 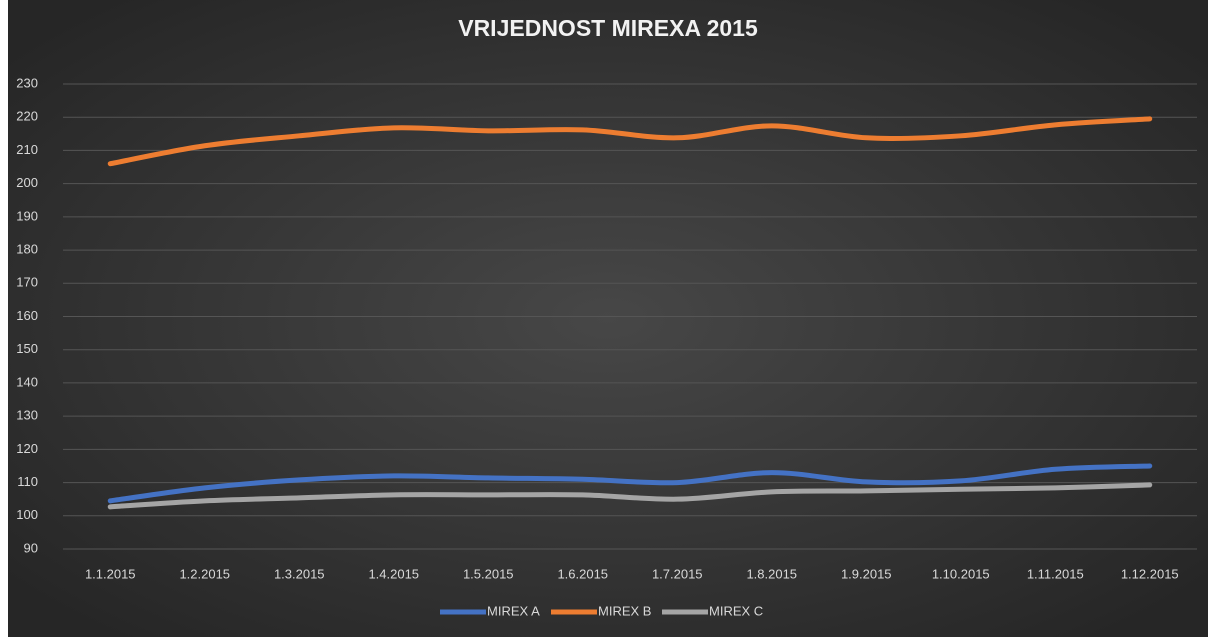 What do you see at coordinates (624, 610) in the screenshot?
I see `legend-label: MIREX B` at bounding box center [624, 610].